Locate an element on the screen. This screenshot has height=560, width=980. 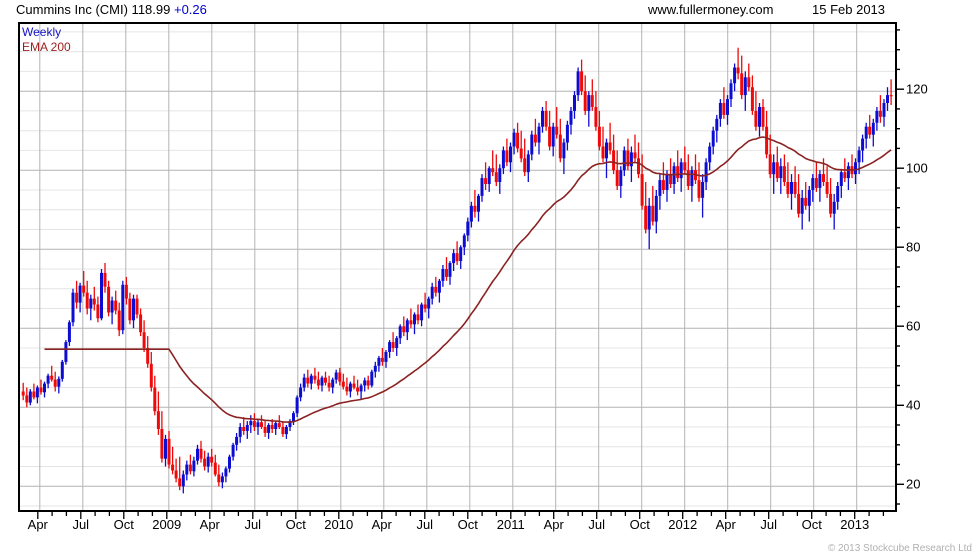
x-axis-ticks is located at coordinates (461, 515).